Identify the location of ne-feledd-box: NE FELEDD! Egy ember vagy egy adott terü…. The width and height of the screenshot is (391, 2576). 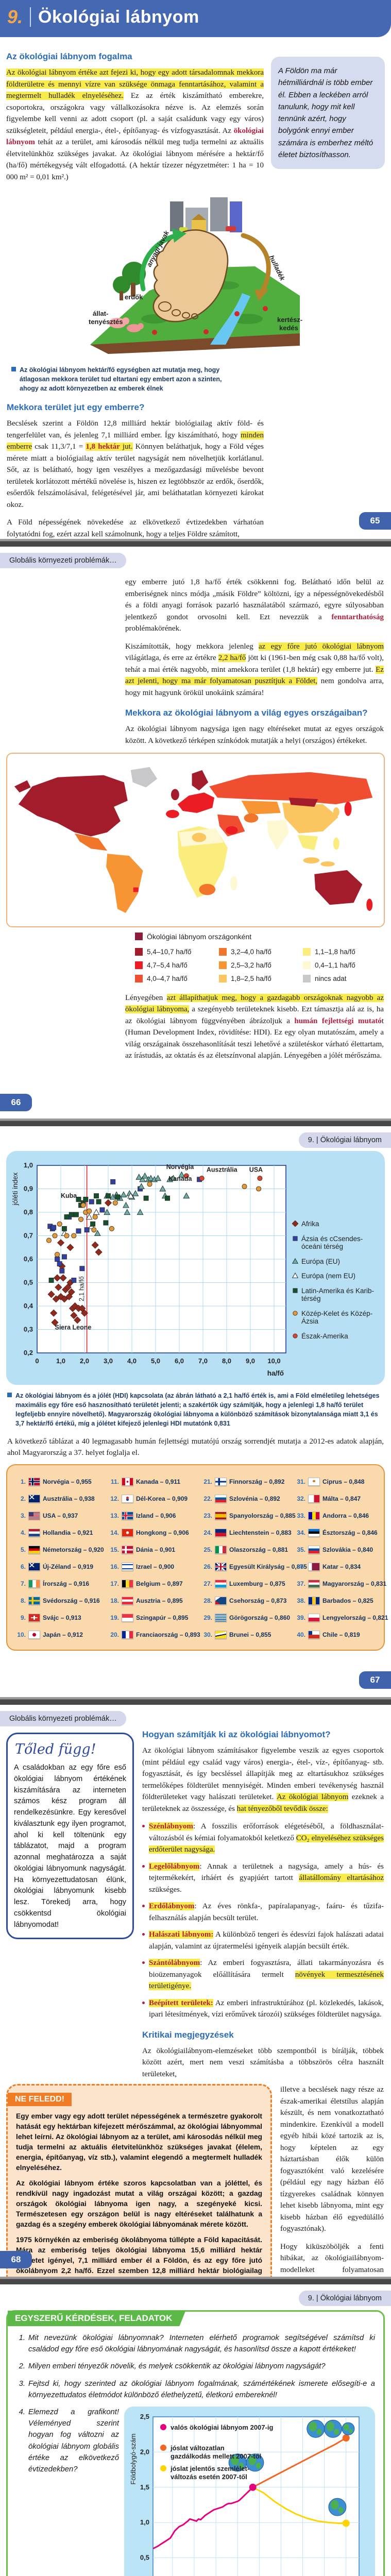
(139, 2180).